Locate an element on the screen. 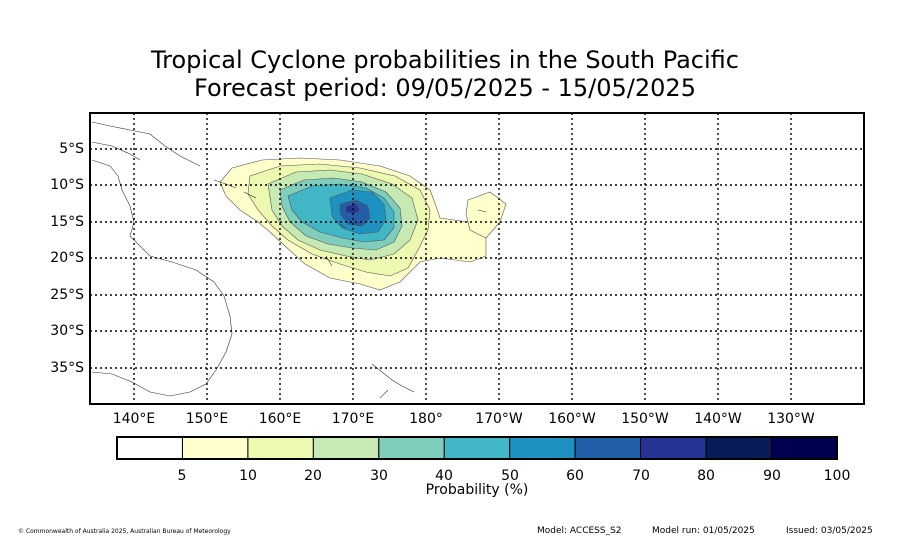 Image resolution: width=900 pixels, height=540 pixels. lat-label: 5°S is located at coordinates (71, 149).